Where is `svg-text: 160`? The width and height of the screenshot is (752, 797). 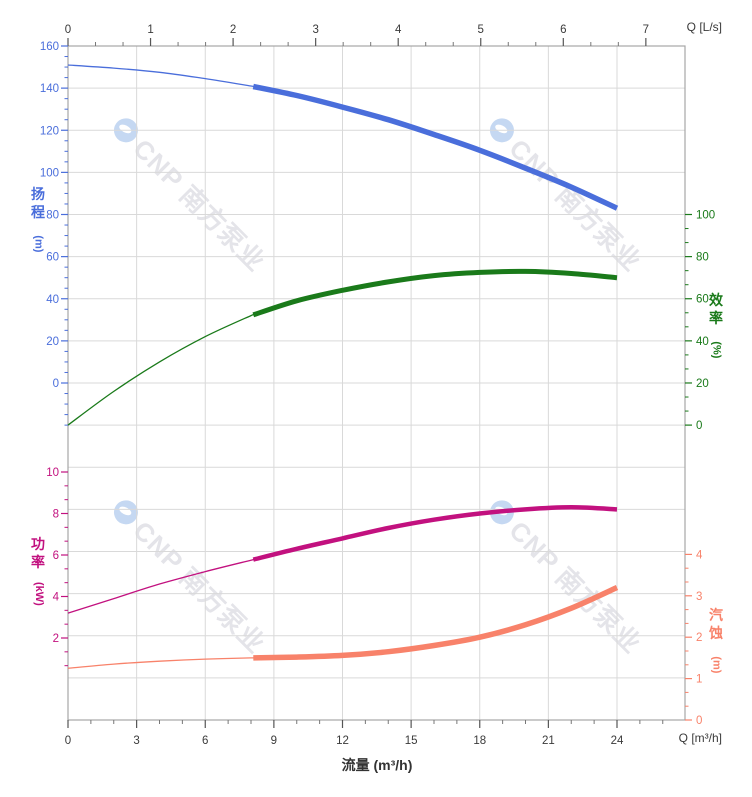 svg-text: 160 is located at coordinates (49, 47).